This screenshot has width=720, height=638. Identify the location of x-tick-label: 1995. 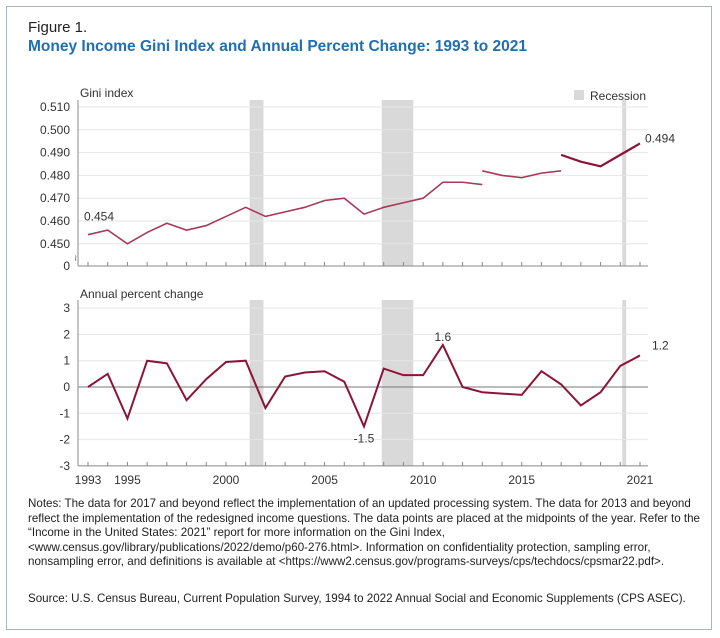
(127, 480).